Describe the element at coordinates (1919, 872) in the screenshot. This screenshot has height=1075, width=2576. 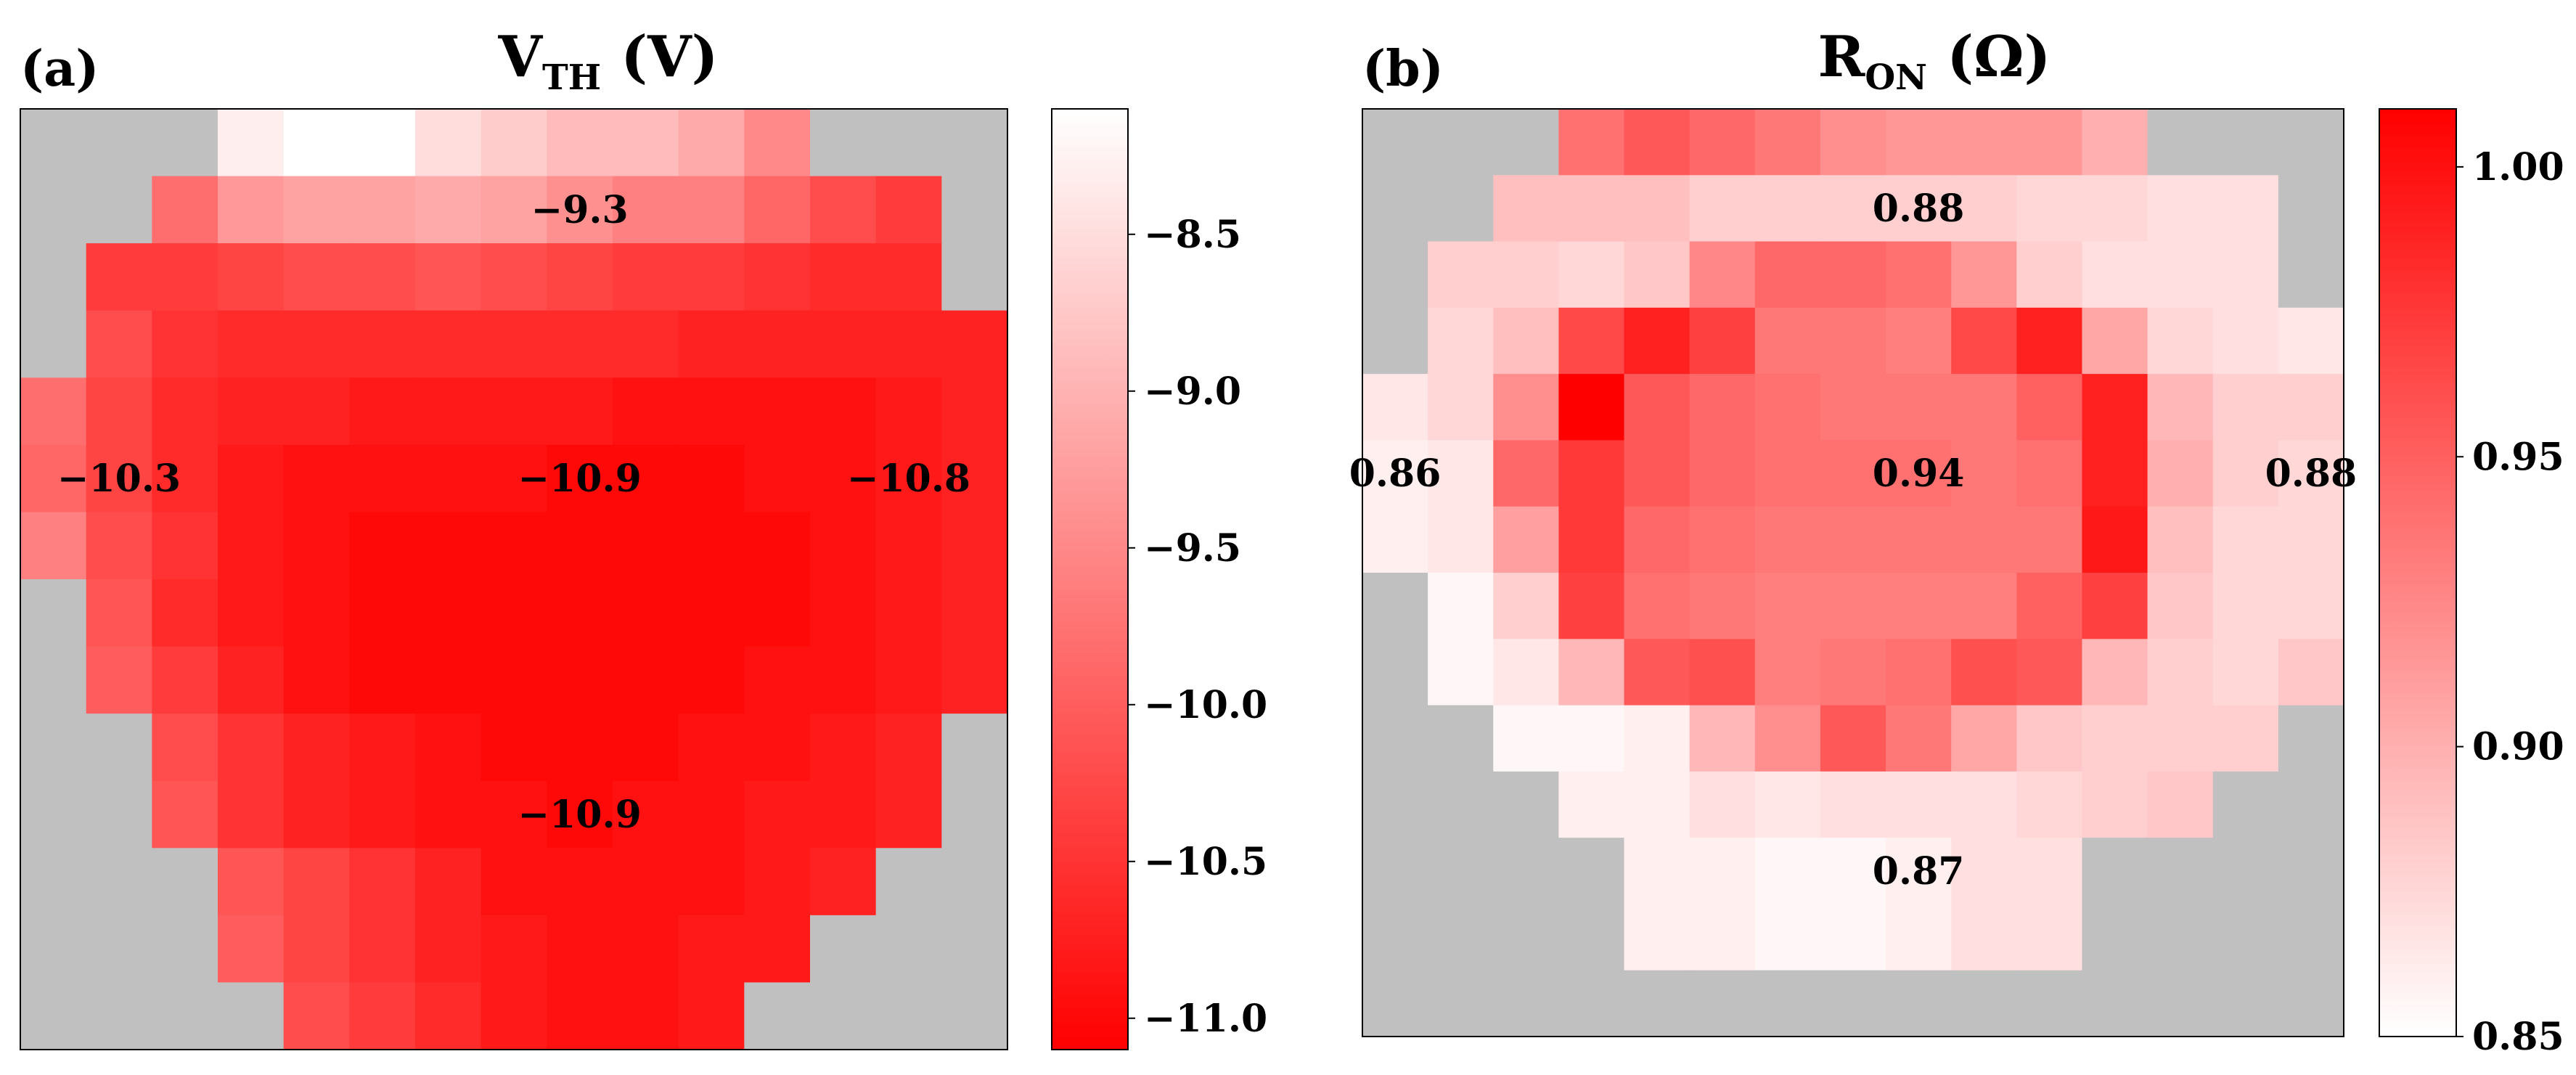
I see `cell-annotation-b: 0.87` at that location.